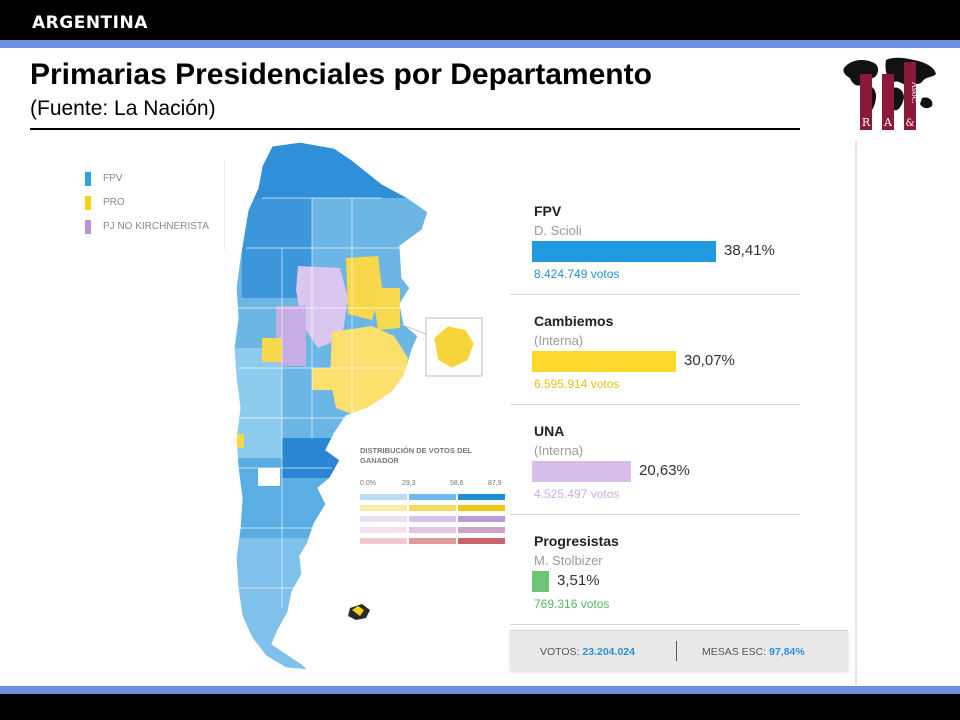 Image resolution: width=960 pixels, height=720 pixels. What do you see at coordinates (787, 652) in the screenshot?
I see `mesas-value: 97,84%` at bounding box center [787, 652].